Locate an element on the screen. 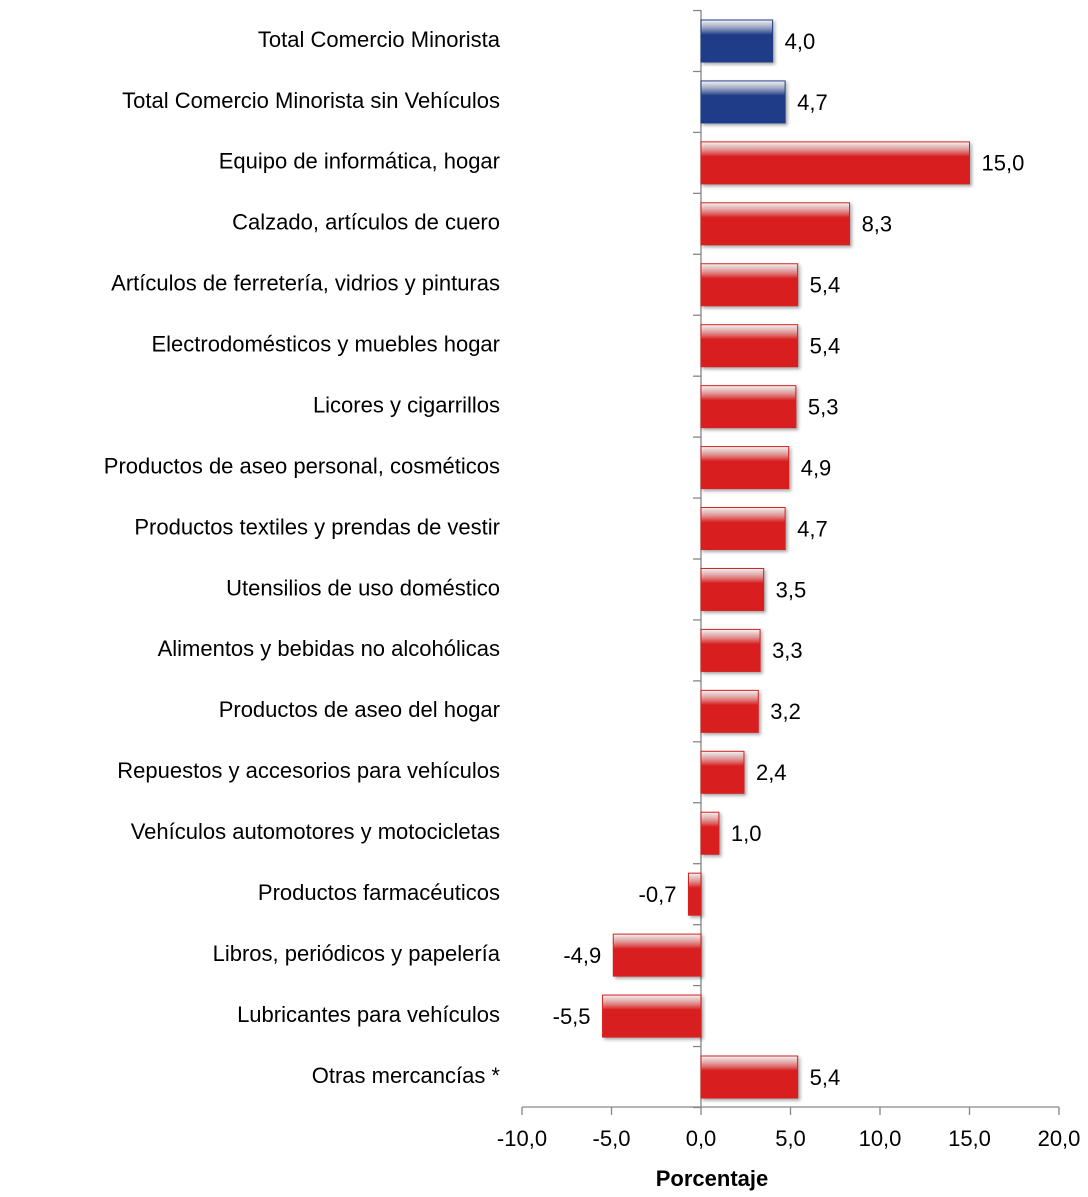 This screenshot has width=1088, height=1197. x-tick-label: 15,0 is located at coordinates (969, 1138).